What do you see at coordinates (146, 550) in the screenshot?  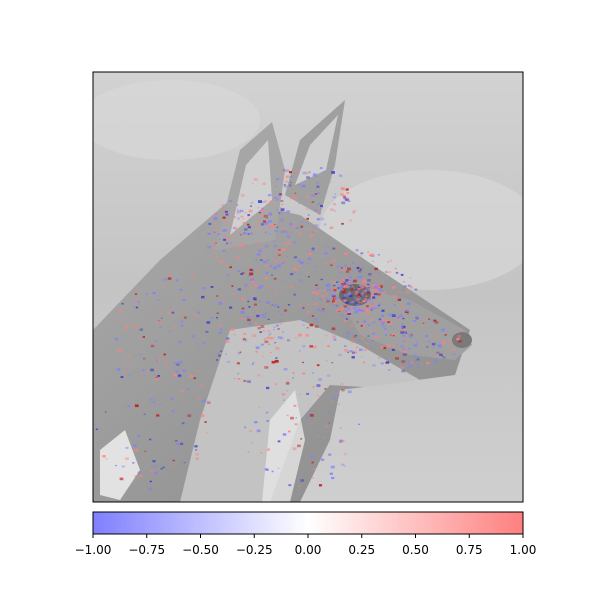 I see `colorbar-tick-label: −0.75` at bounding box center [146, 550].